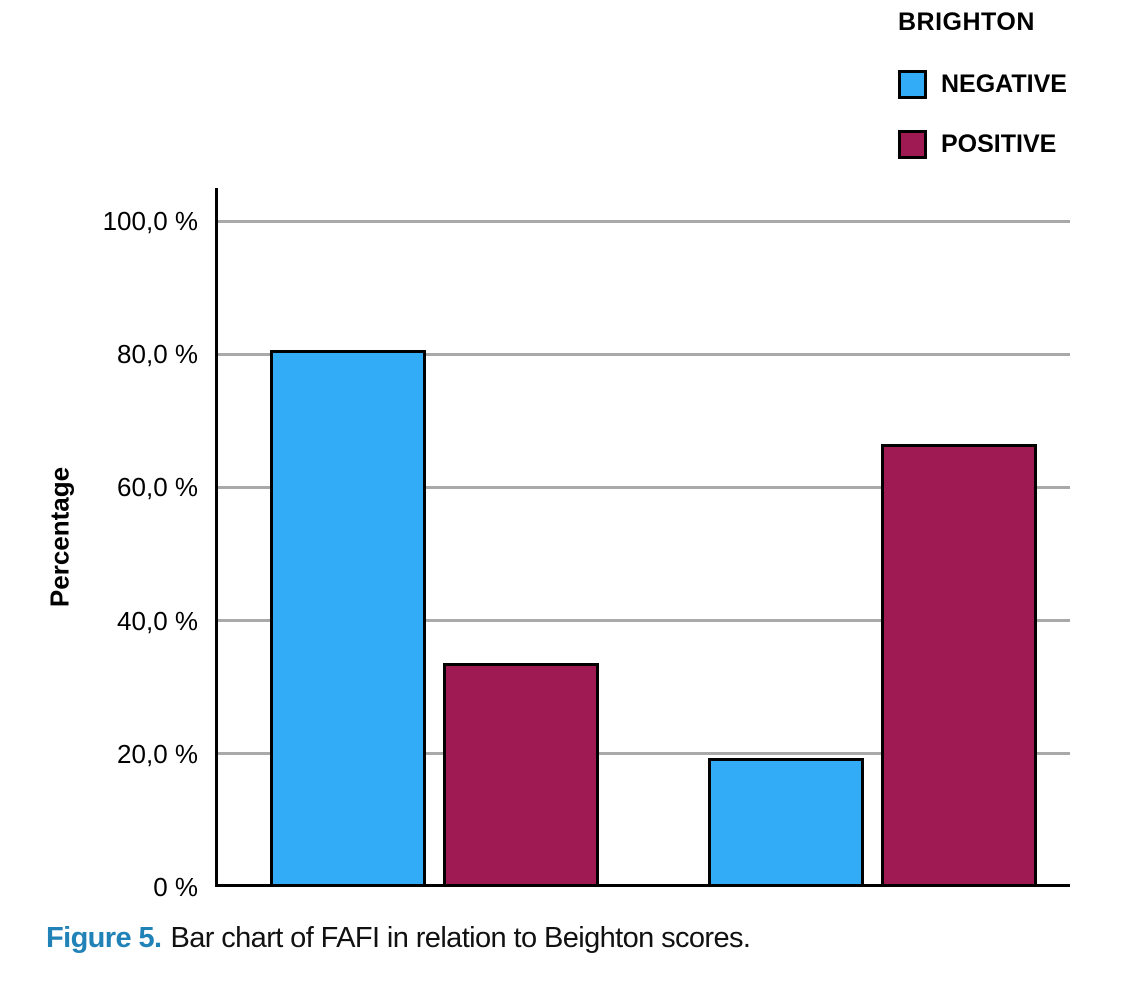  What do you see at coordinates (912, 84) in the screenshot?
I see `negative-swatch` at bounding box center [912, 84].